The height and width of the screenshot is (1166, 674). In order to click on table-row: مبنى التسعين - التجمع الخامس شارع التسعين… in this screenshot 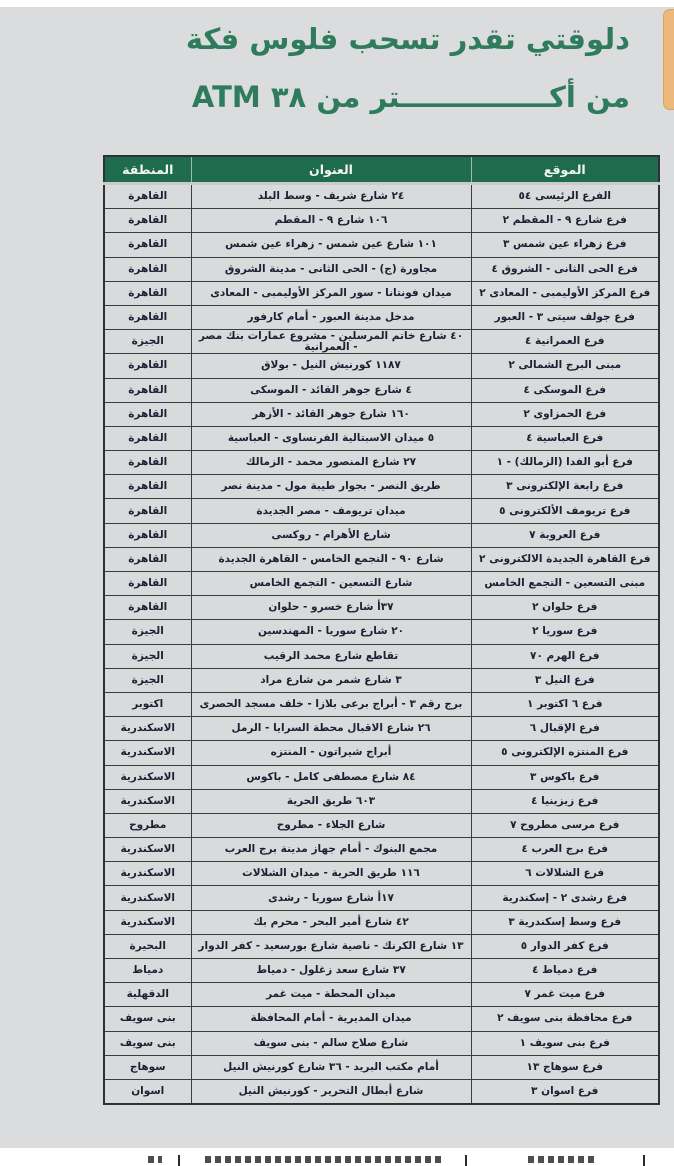, I will do `click(381, 583)`.